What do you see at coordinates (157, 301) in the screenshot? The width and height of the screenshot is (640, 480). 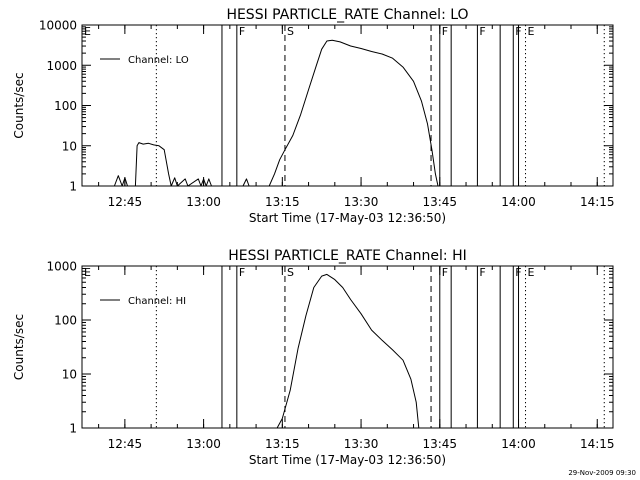 I see `legend-label: Channel: HI` at bounding box center [157, 301].